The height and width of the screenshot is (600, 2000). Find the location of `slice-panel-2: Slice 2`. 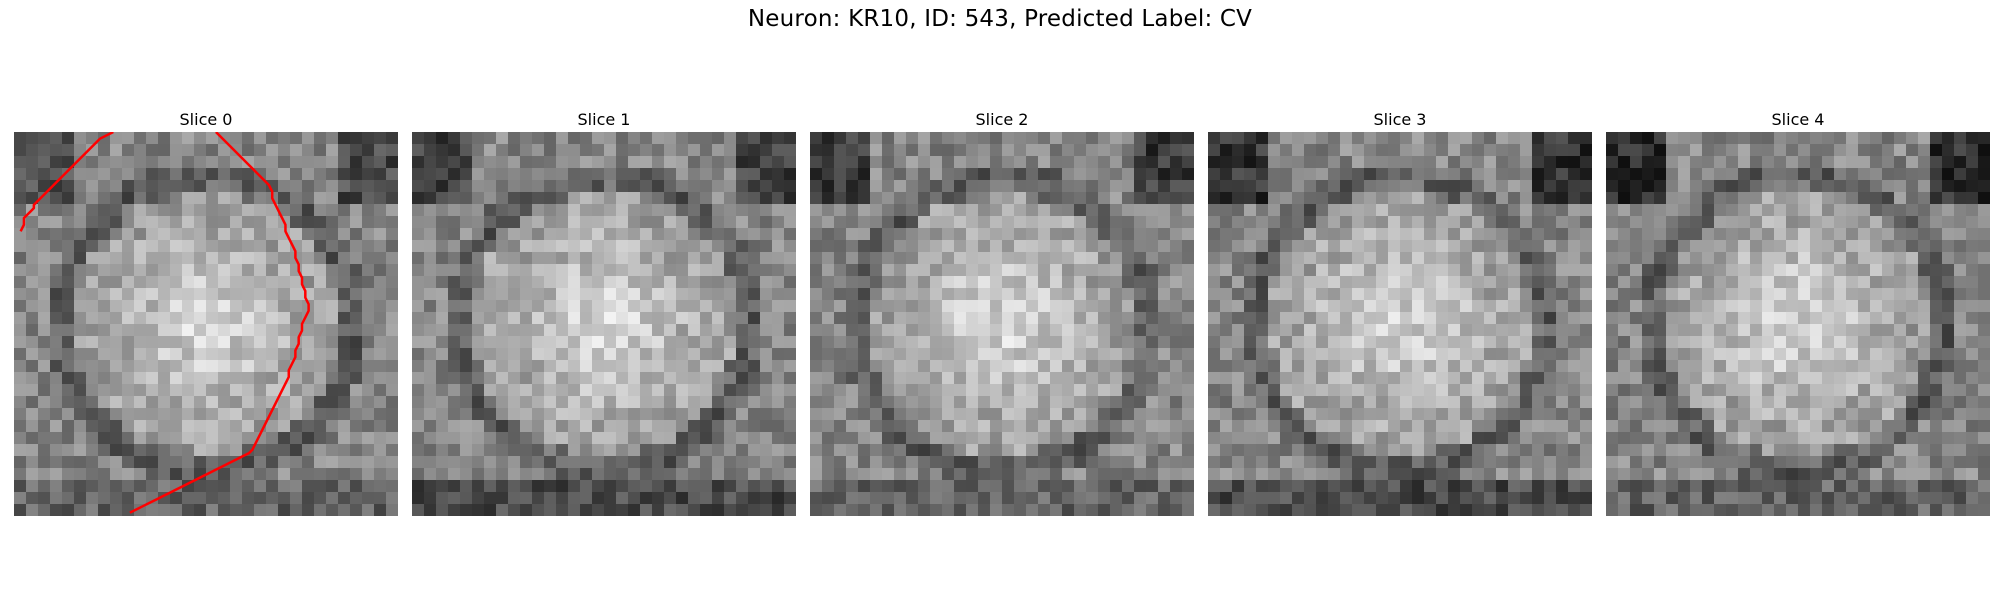

slice-panel-2: Slice 2 is located at coordinates (1002, 312).